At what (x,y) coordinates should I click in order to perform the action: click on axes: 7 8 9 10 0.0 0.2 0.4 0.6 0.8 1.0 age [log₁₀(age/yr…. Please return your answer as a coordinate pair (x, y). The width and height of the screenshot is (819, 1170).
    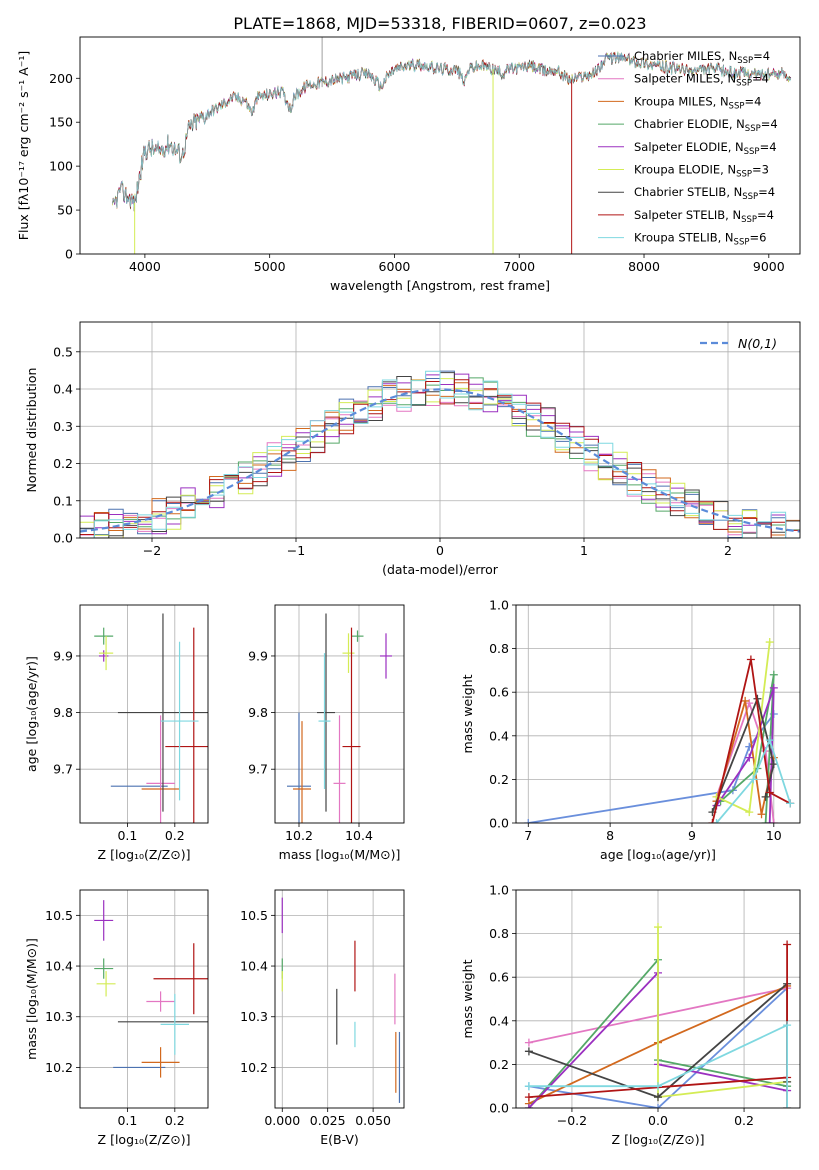
    Looking at the image, I should click on (630, 730).